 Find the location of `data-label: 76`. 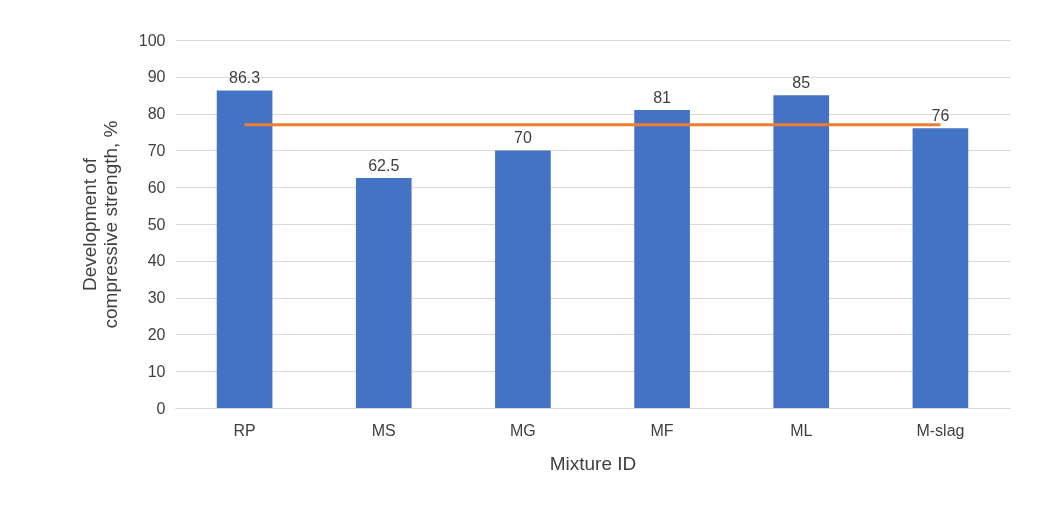

data-label: 76 is located at coordinates (940, 116).